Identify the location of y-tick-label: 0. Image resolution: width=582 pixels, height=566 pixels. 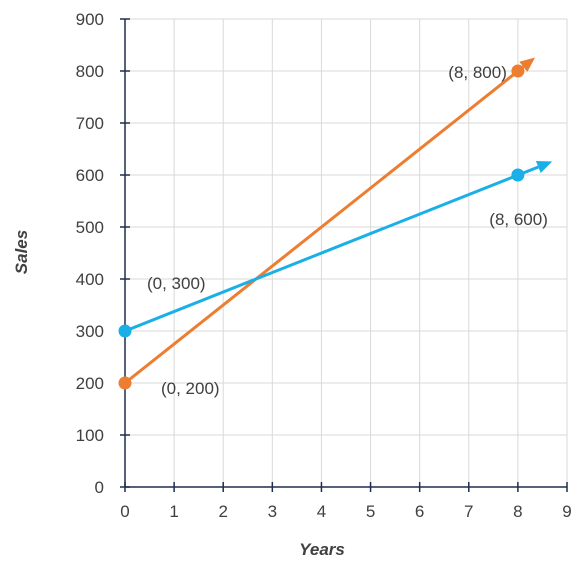
(99, 487).